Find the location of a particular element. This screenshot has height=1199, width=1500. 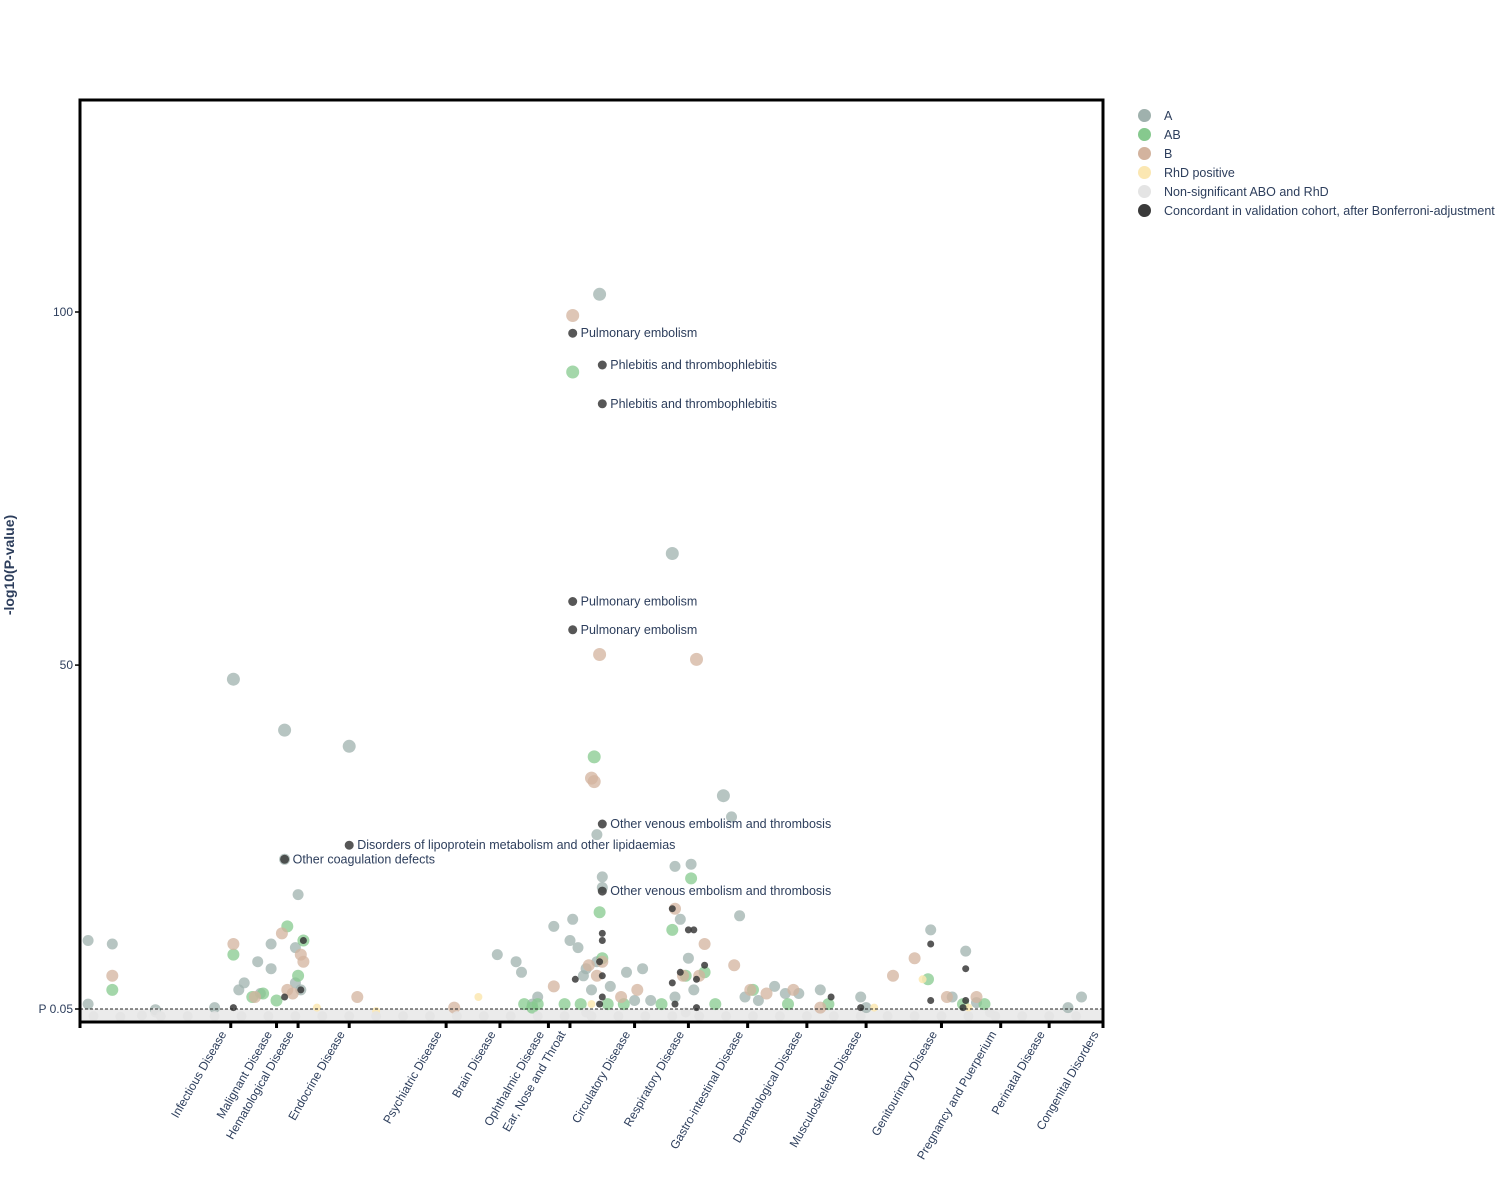

x-category-label-8: Circulatory Disease is located at coordinates (601, 1076).